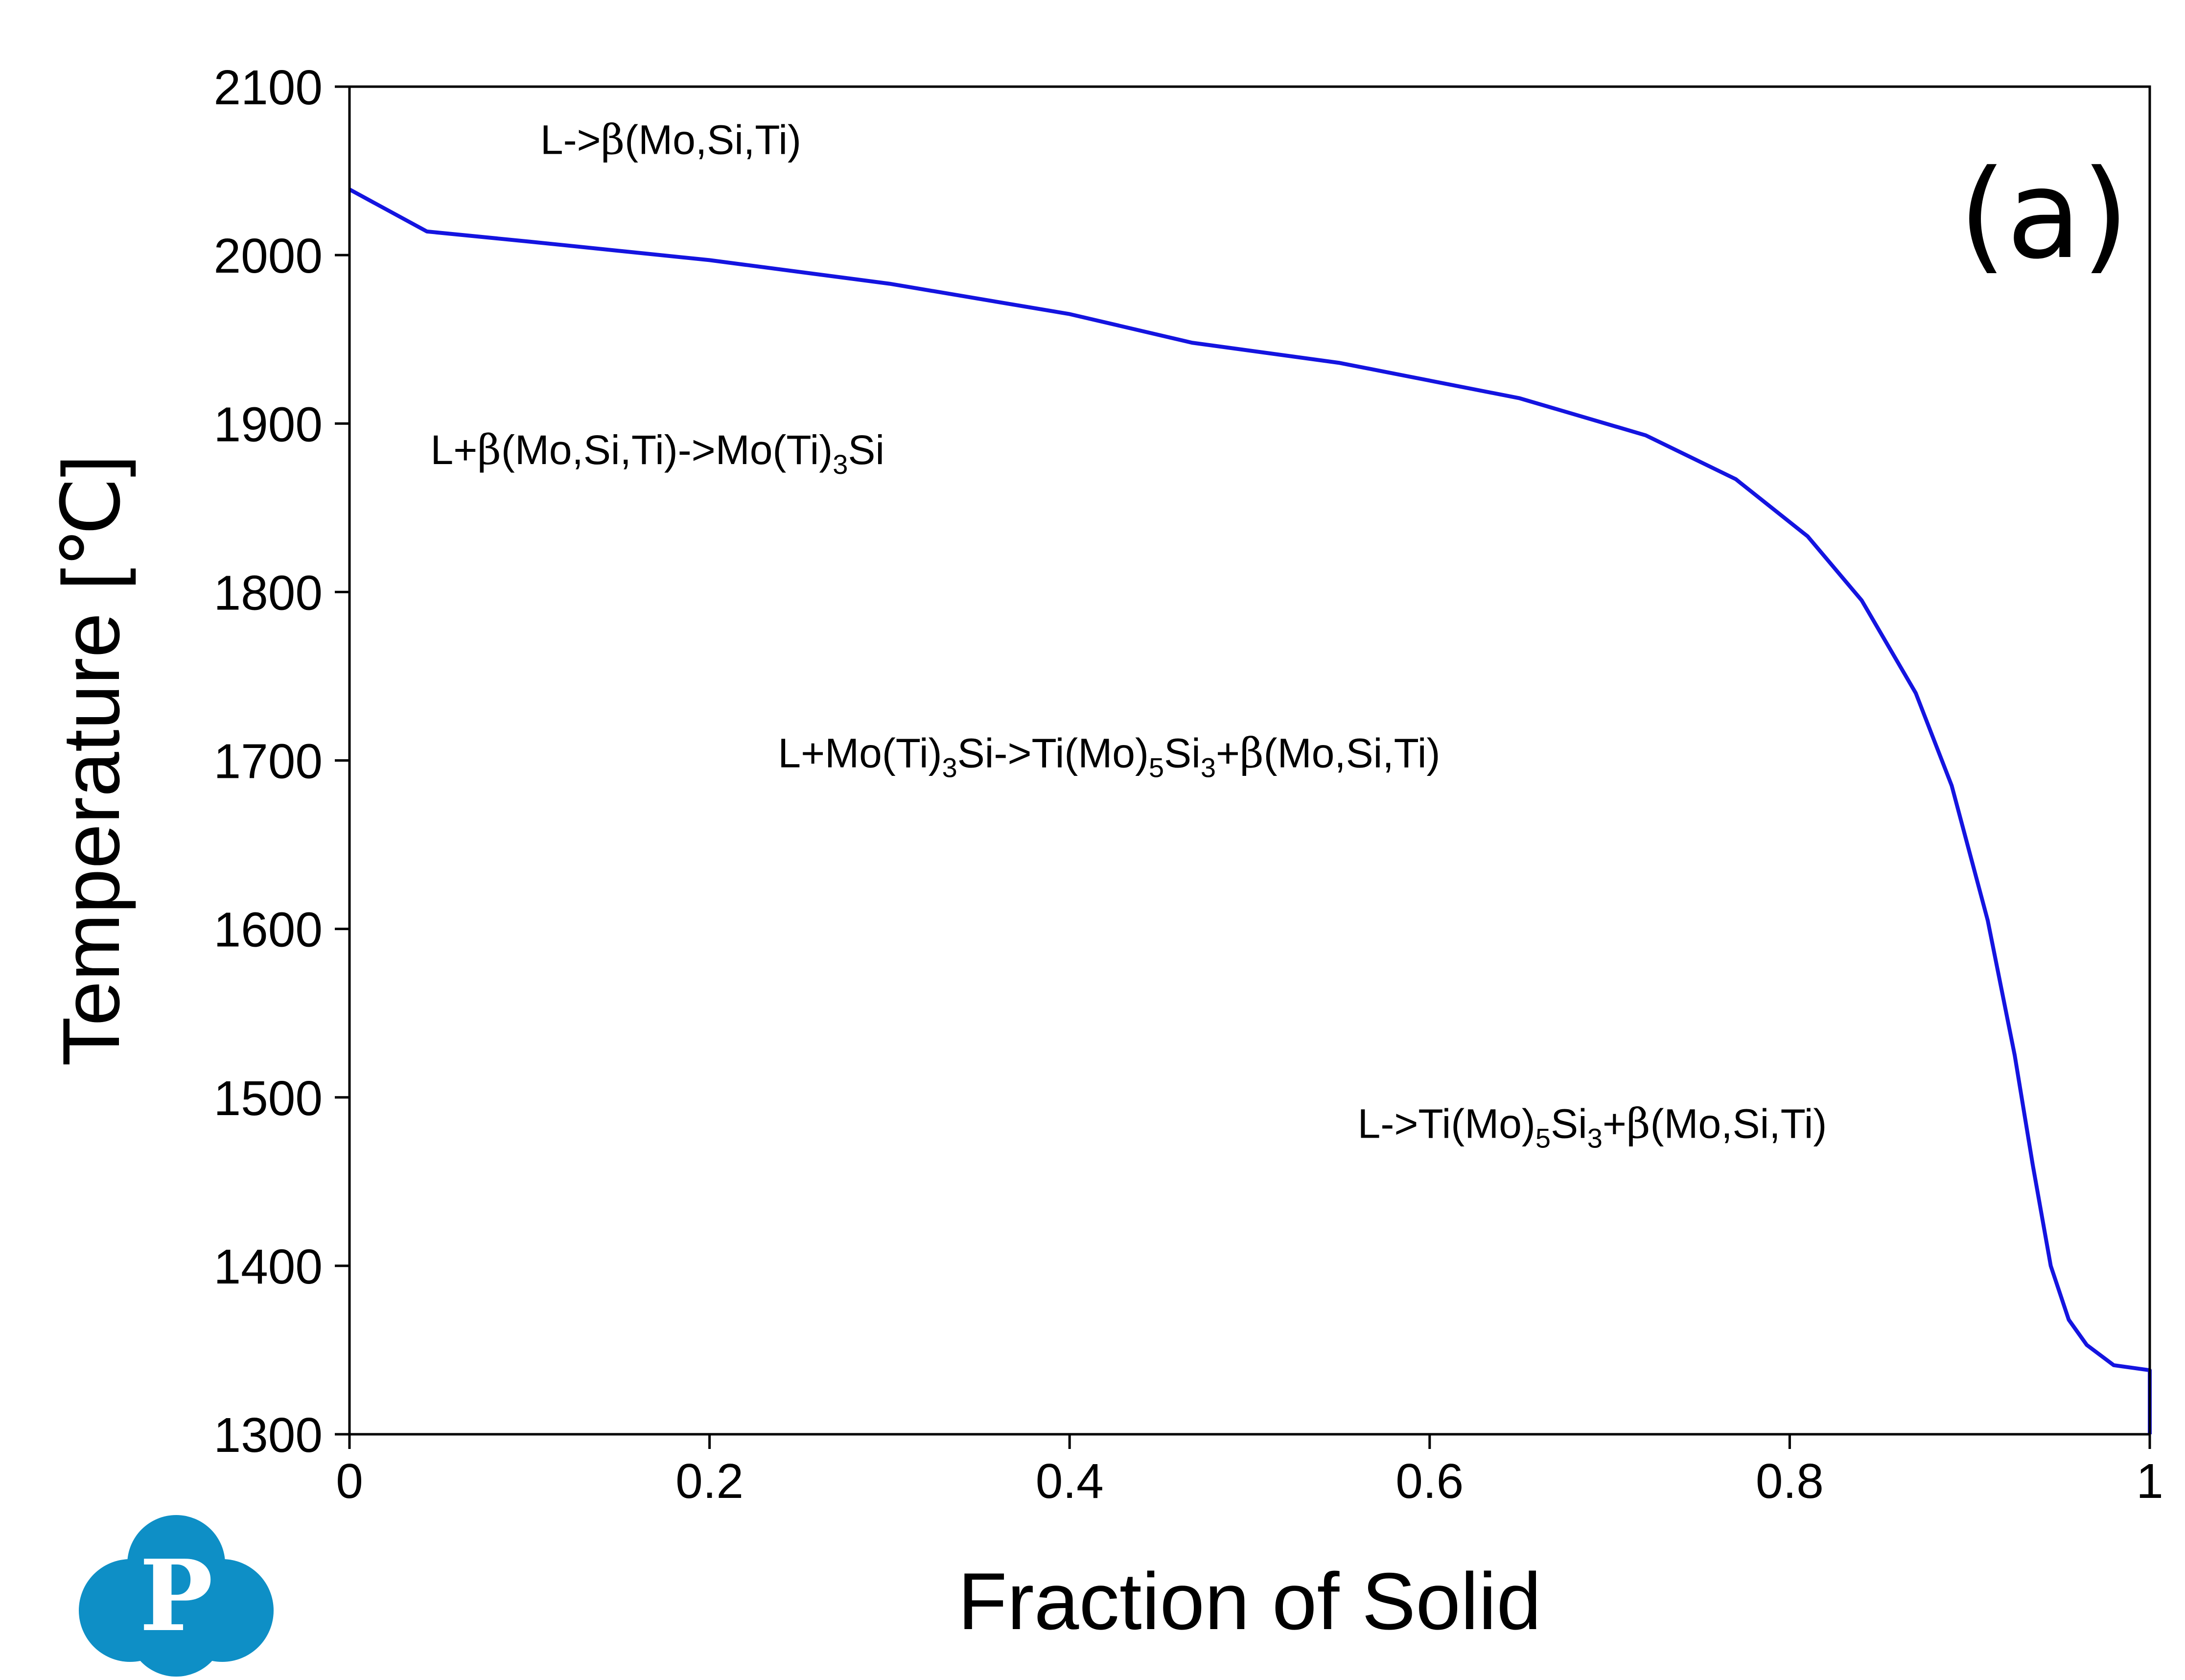  I want to click on y-tick-label: 1400, so click(268, 1266).